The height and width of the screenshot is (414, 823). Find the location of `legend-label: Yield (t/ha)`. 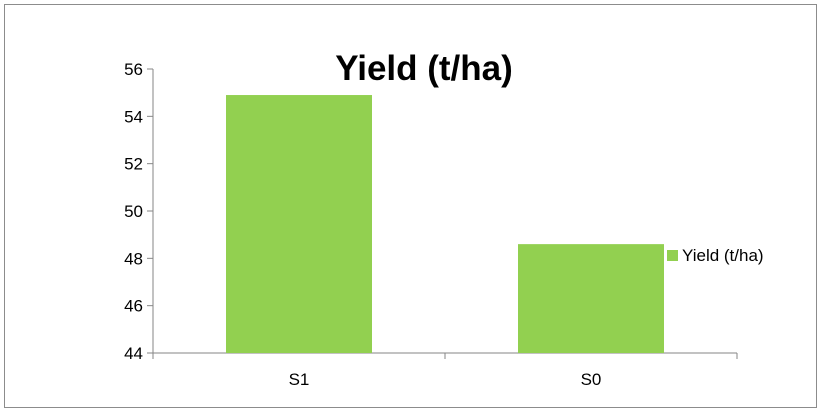

legend-label: Yield (t/ha) is located at coordinates (723, 255).